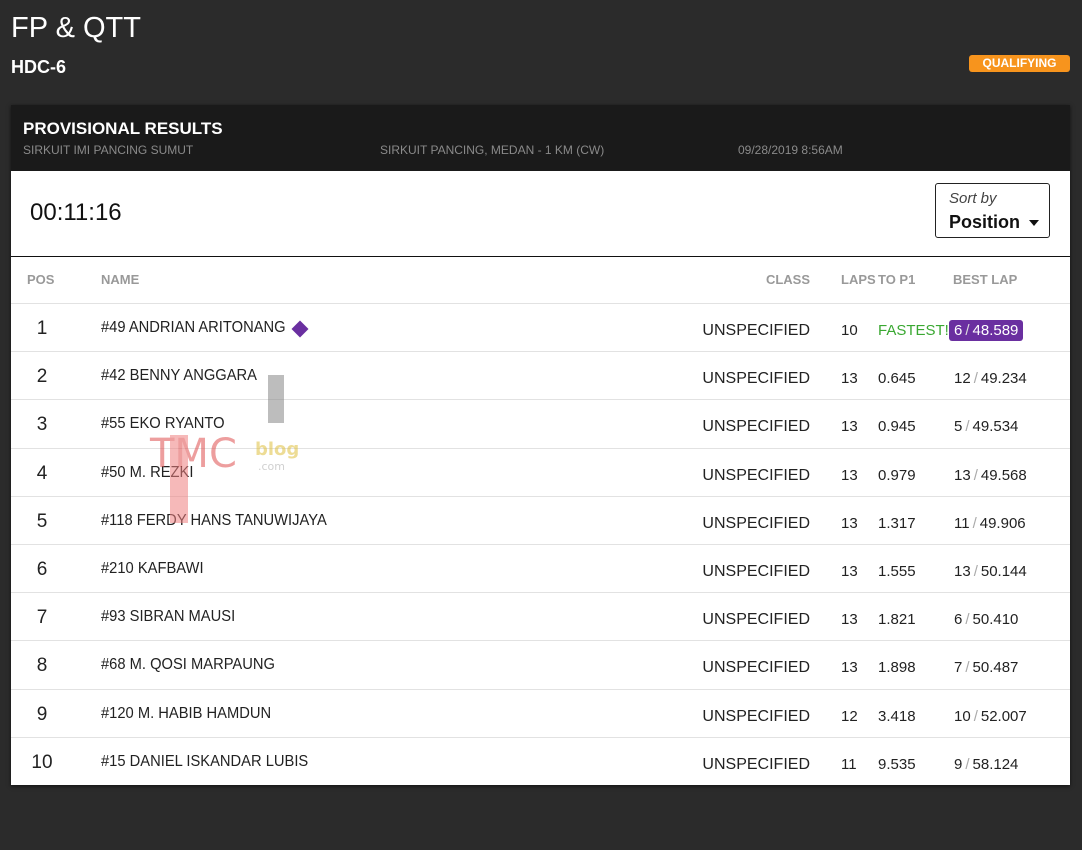 The image size is (1082, 850). Describe the element at coordinates (540, 471) in the screenshot. I see `result-row: 4 #50 M. REZKI UNSPECIFIED 13 0.979 13/49.568` at that location.